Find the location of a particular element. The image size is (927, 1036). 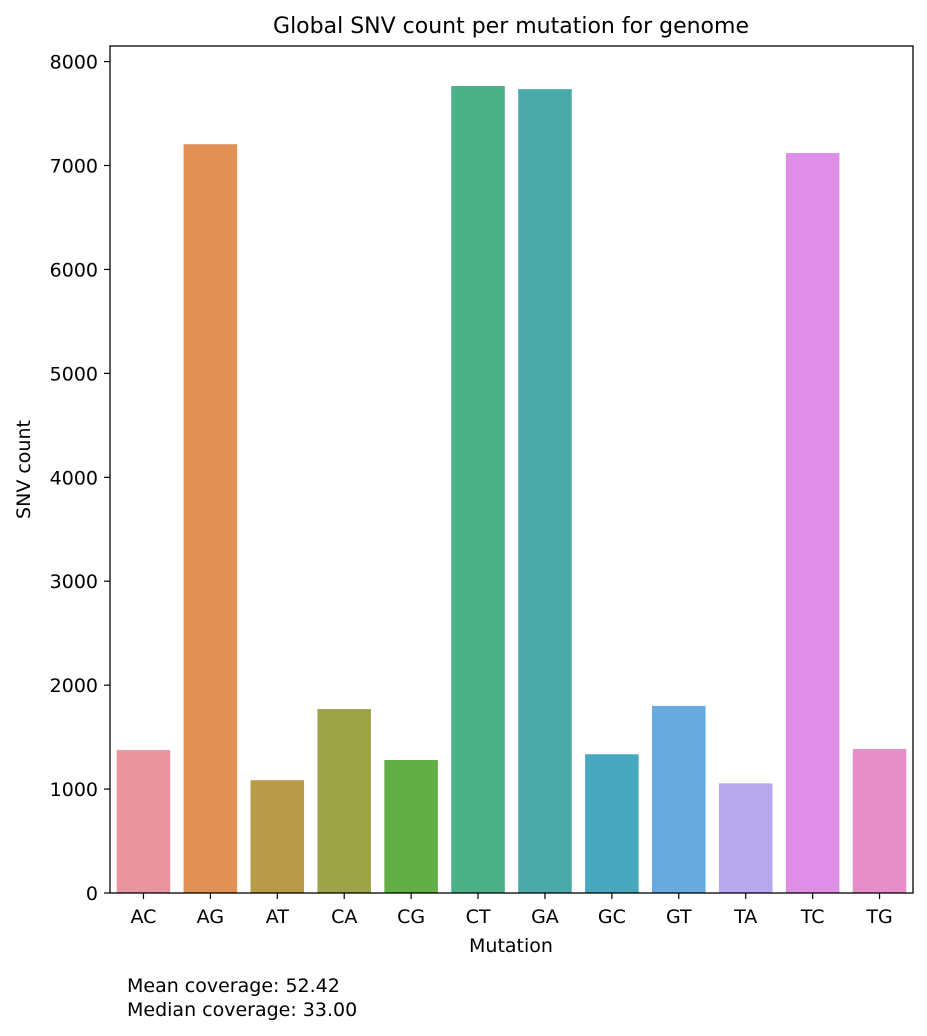

x-tick-label: GC is located at coordinates (612, 917).